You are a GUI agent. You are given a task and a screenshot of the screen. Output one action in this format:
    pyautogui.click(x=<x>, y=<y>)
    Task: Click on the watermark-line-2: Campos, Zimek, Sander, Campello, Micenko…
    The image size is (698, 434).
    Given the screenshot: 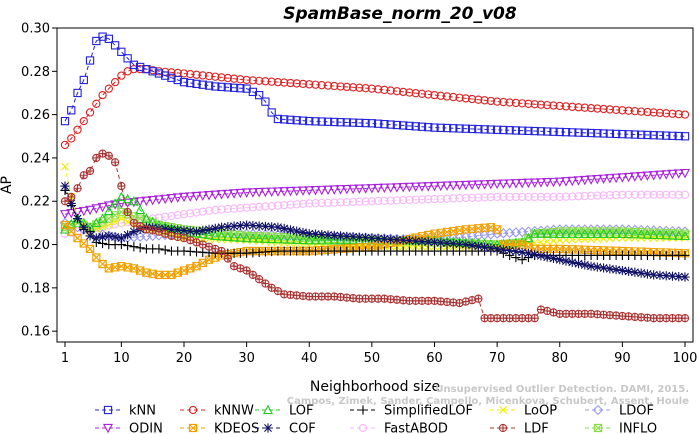 What is the action you would take?
    pyautogui.click(x=488, y=401)
    